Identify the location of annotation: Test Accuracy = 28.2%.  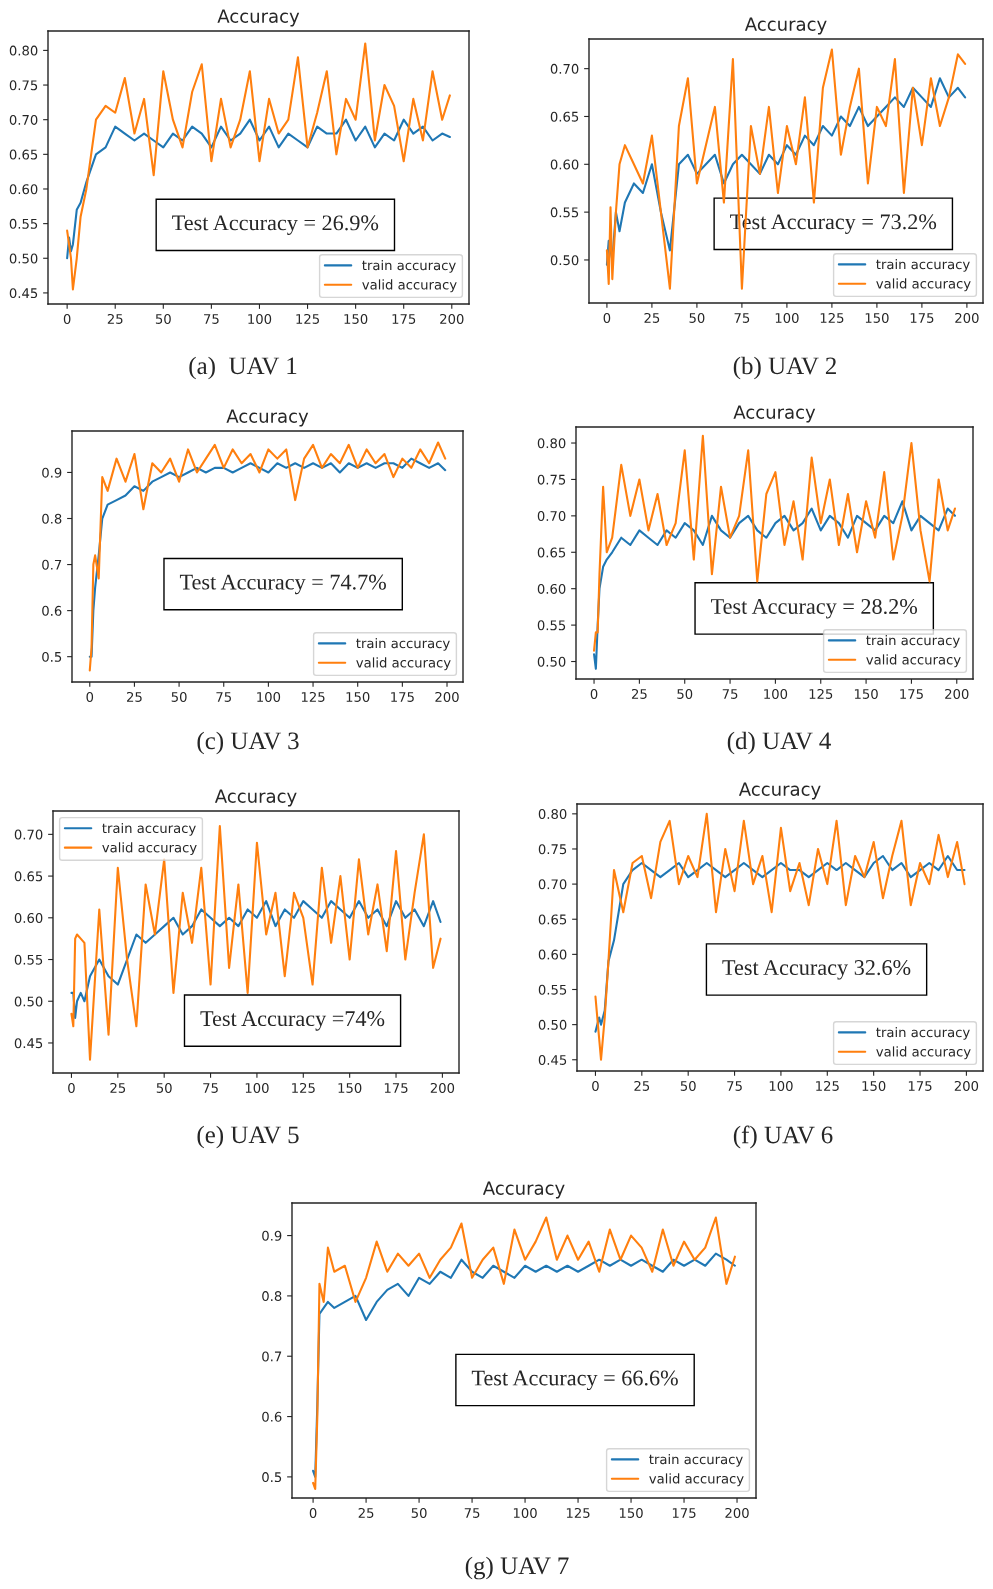
(814, 608).